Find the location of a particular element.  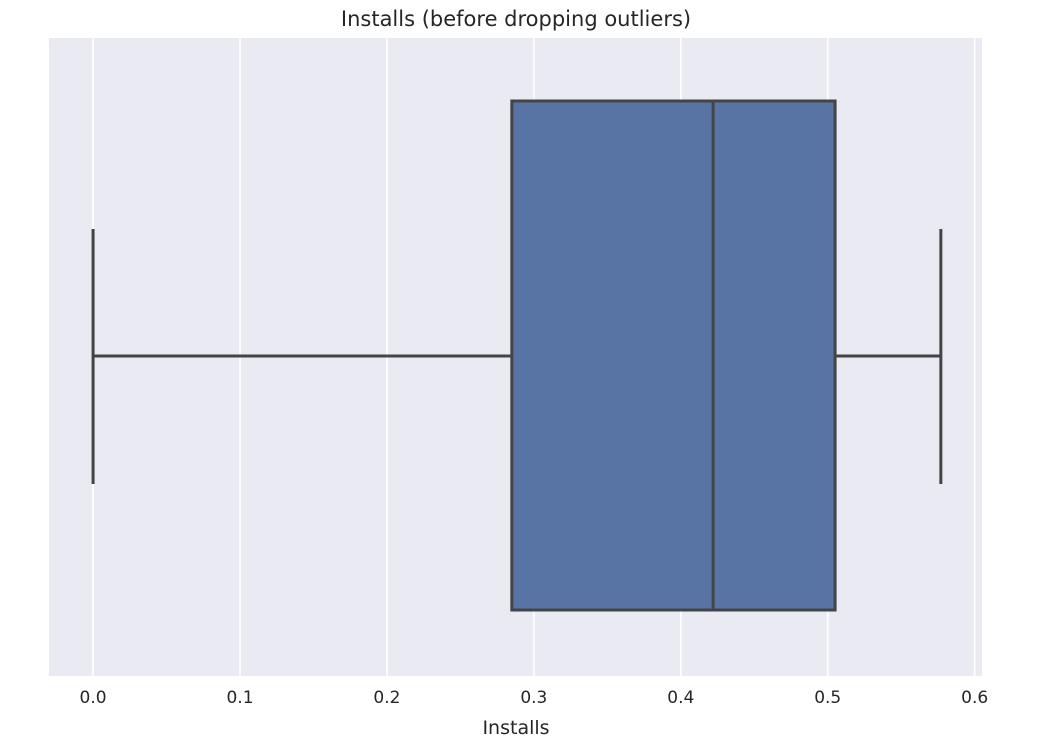

x-tick-label: 0.5 is located at coordinates (827, 698).